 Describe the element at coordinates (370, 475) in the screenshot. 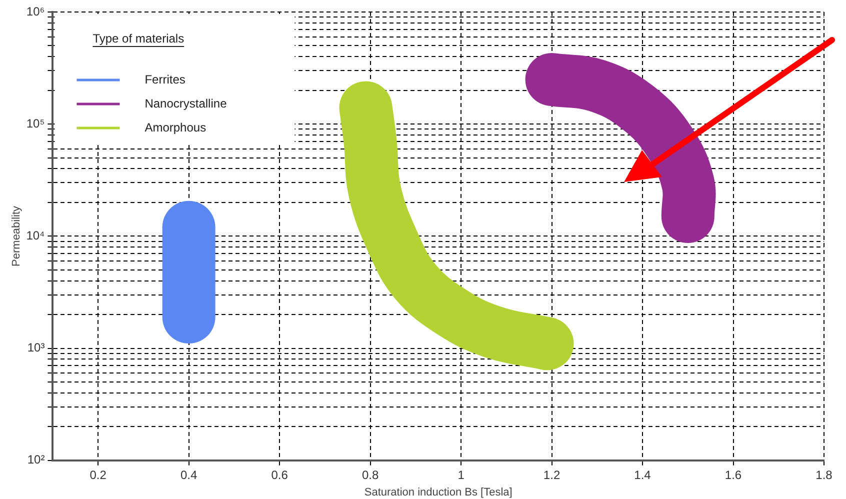

I see `x-tick-label: 0.8` at that location.